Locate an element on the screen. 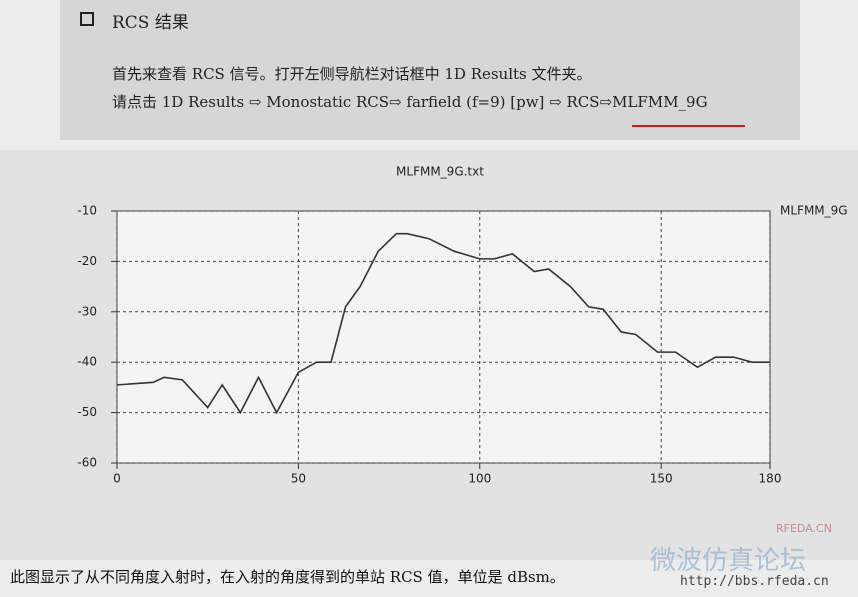  y-tick-label: -60 is located at coordinates (87, 463).